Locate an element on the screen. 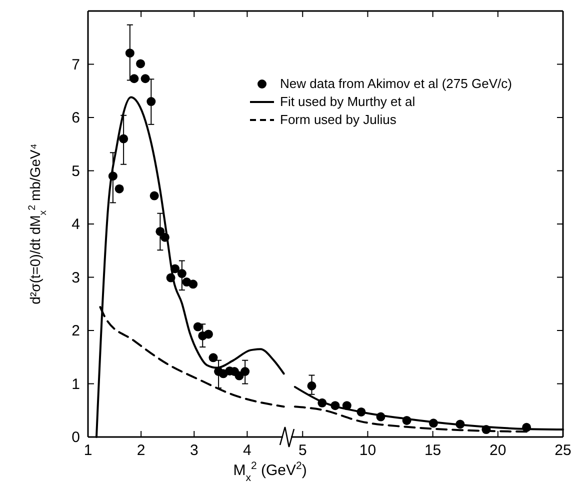 This screenshot has width=583, height=487. x-tick-label: 5 is located at coordinates (302, 450).